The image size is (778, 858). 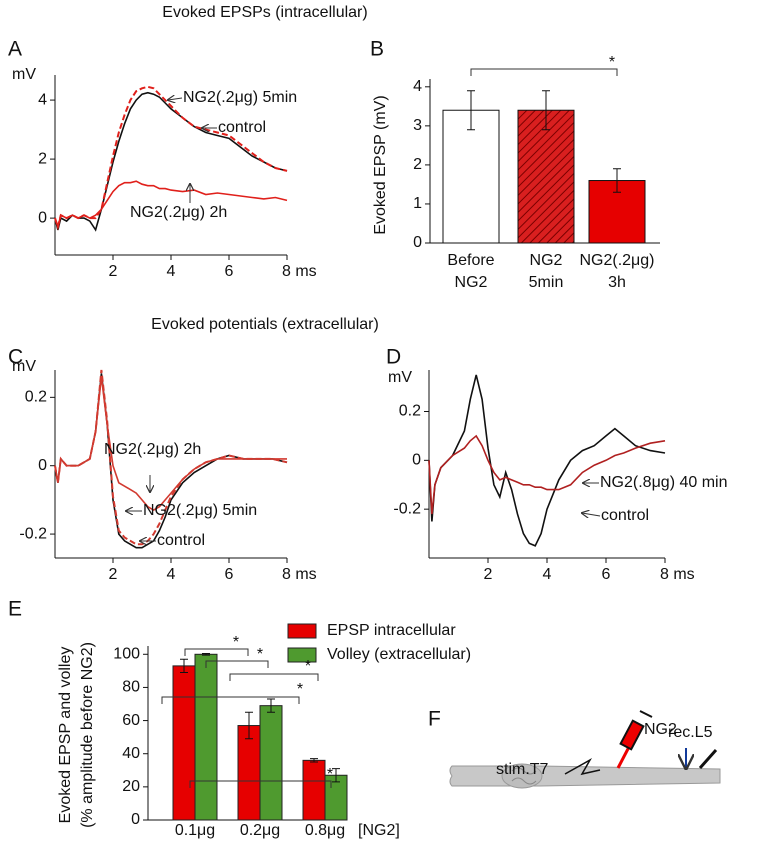 What do you see at coordinates (616, 260) in the screenshot?
I see `x-tick-label: NG2(.2μg)` at bounding box center [616, 260].